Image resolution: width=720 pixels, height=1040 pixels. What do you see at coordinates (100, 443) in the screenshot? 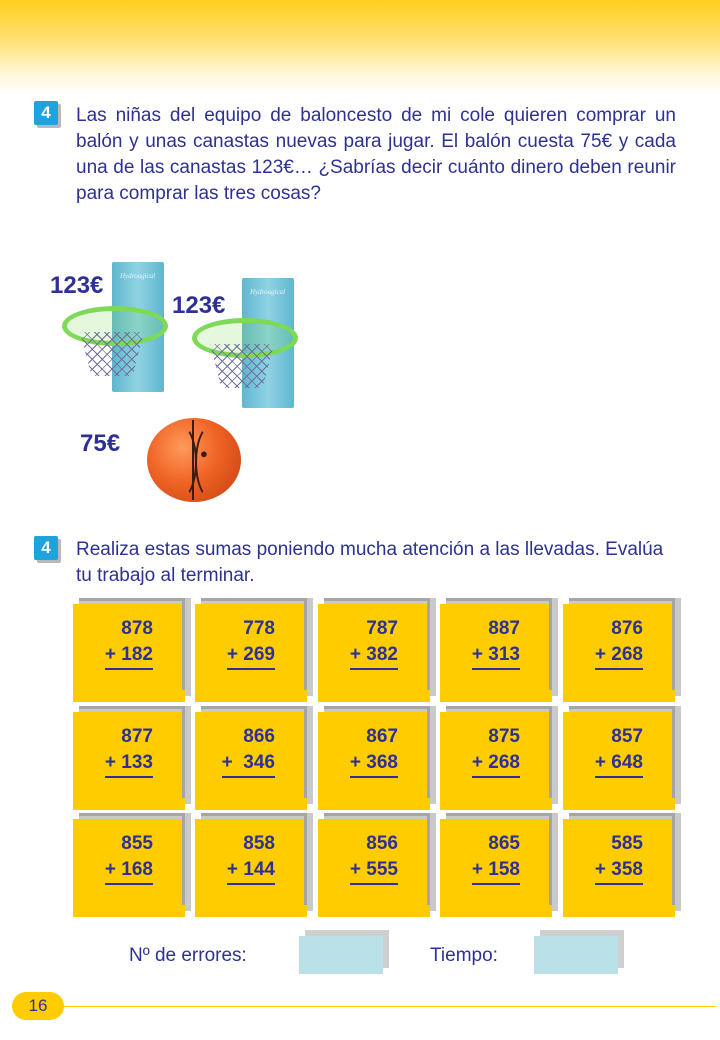
I see `ball-price: 75€` at bounding box center [100, 443].